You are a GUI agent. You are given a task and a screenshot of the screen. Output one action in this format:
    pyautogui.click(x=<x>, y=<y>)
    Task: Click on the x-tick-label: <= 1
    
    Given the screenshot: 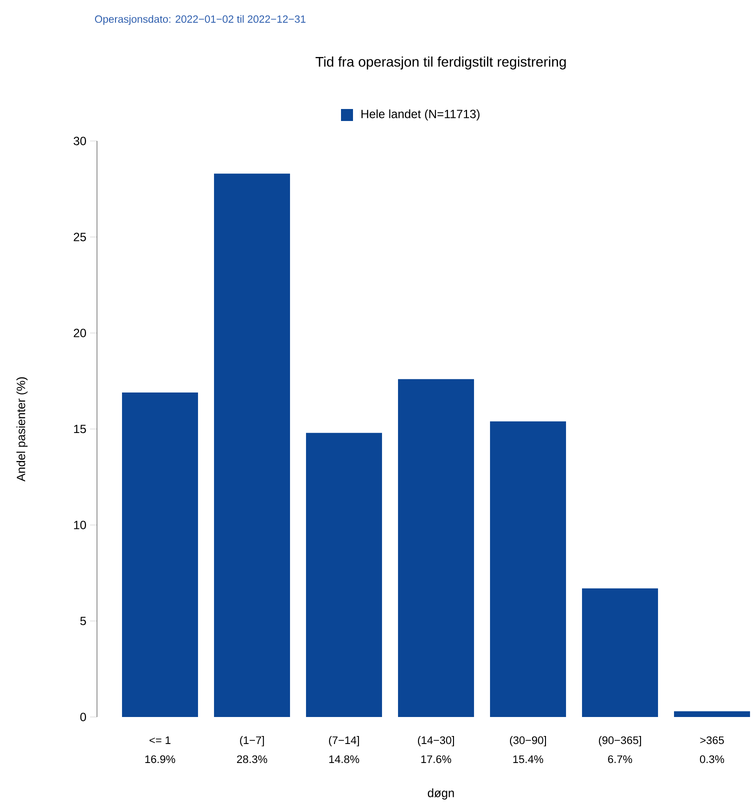 What is the action you would take?
    pyautogui.click(x=160, y=740)
    